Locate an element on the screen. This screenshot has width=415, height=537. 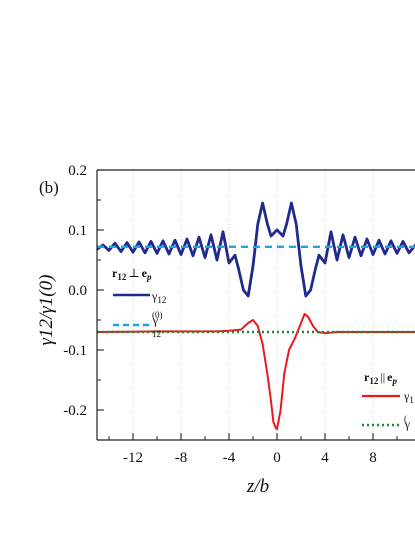
y-axis-title: γ12/γ1(0) is located at coordinates (46, 310).